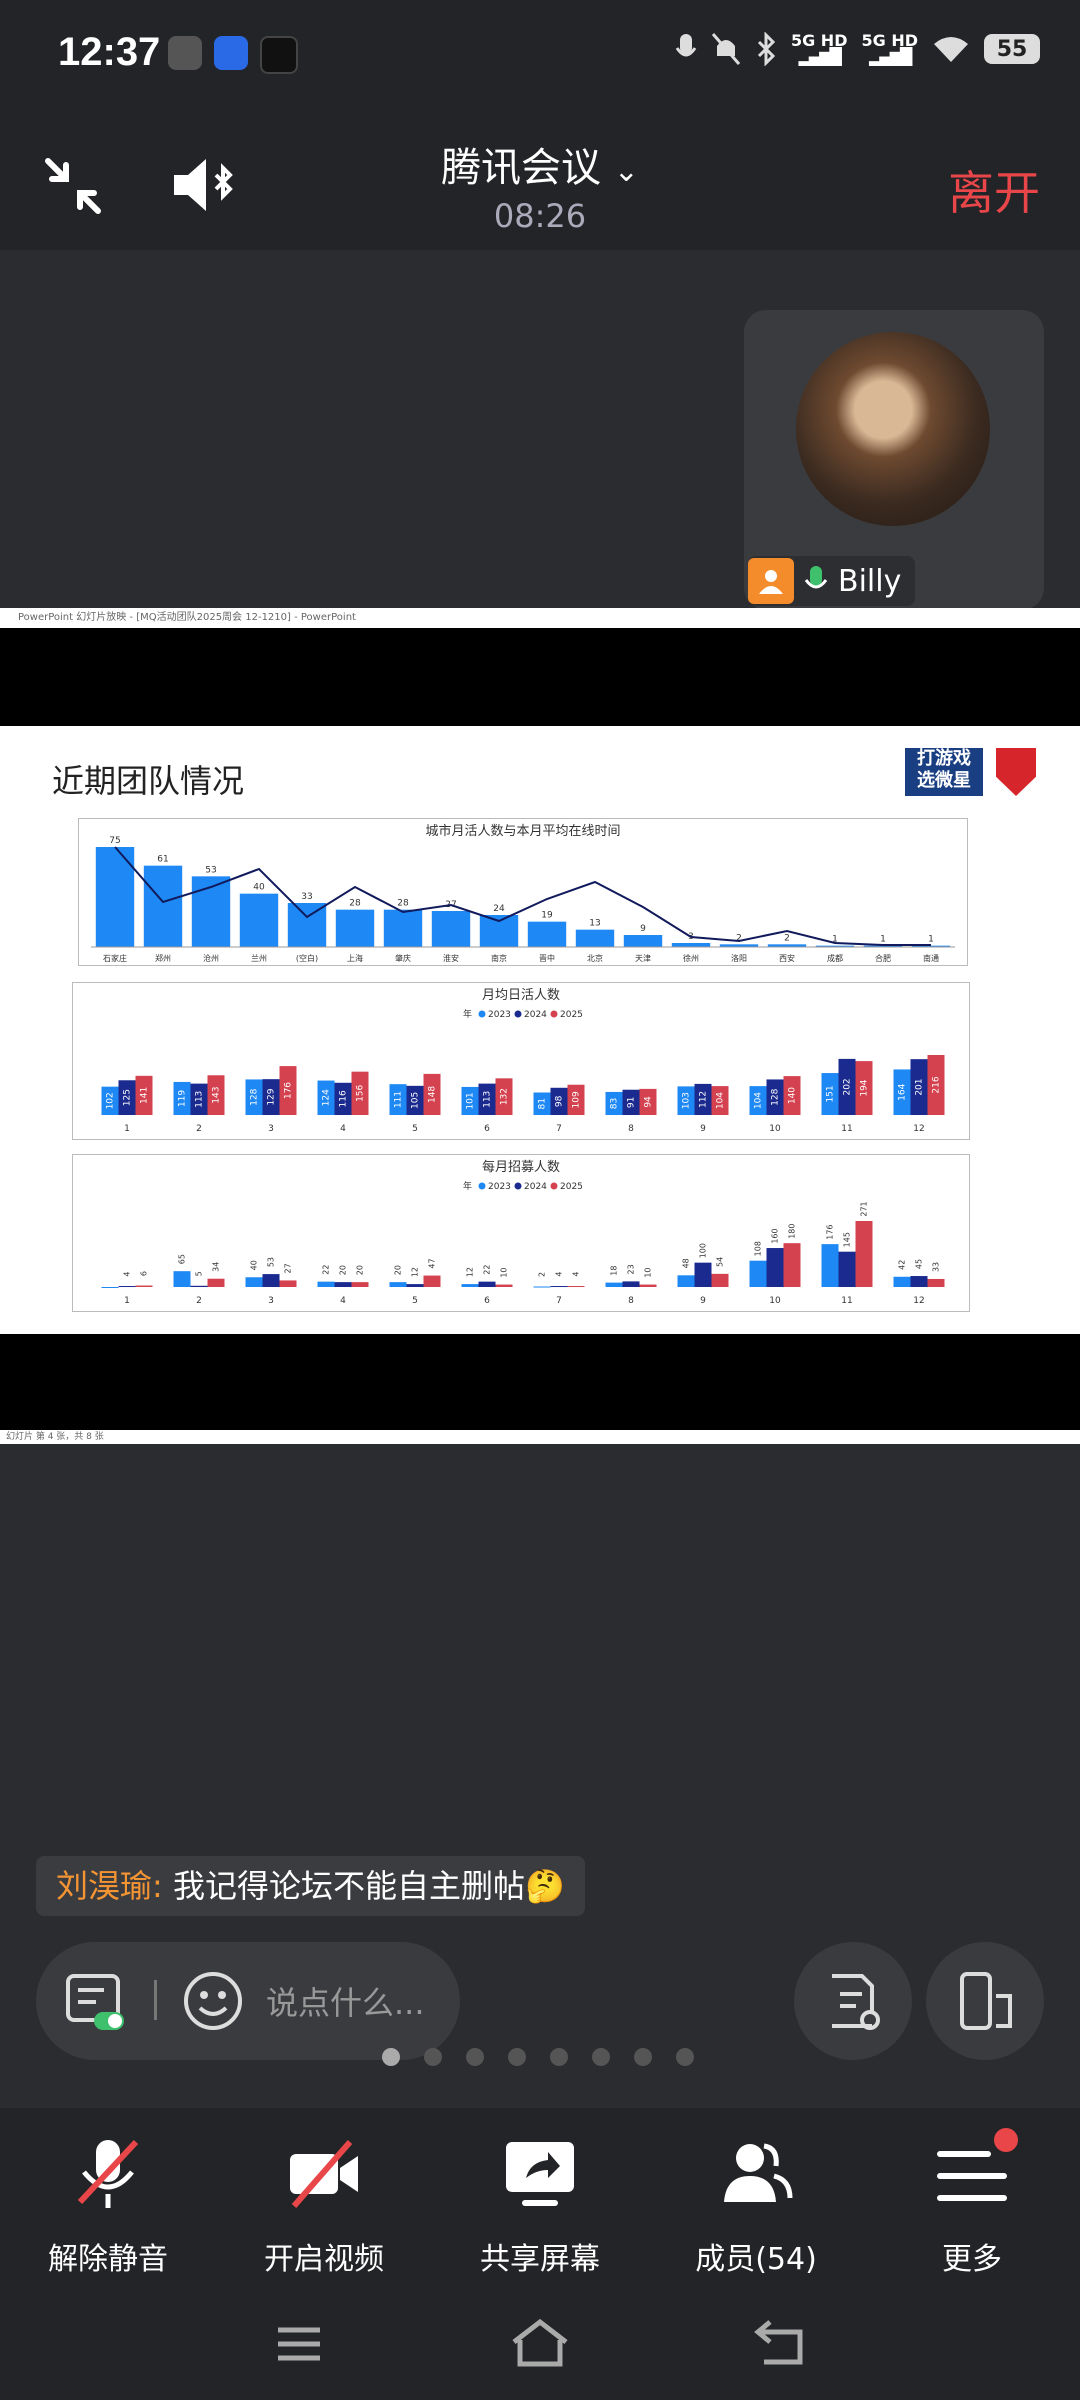  Describe the element at coordinates (163, 958) in the screenshot. I see `tick-label: 郑州` at that location.